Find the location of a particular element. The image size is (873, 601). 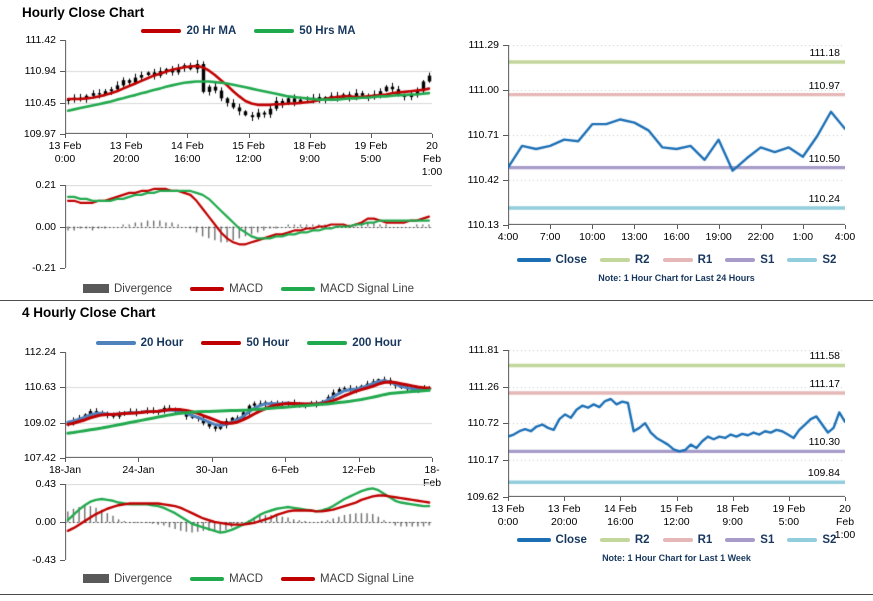

section-divider is located at coordinates (436, 300).